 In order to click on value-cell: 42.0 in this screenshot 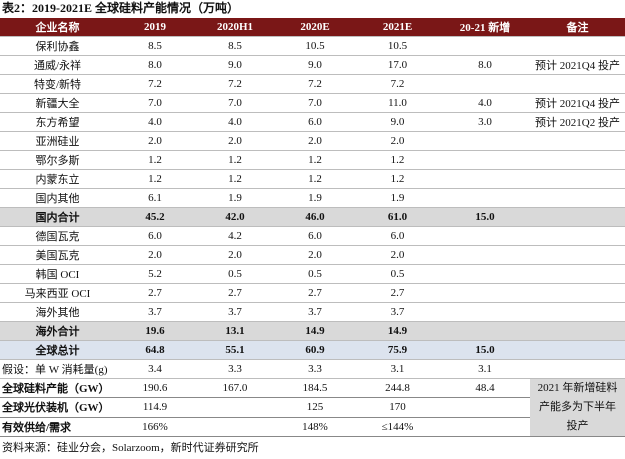, I will do `click(235, 217)`.